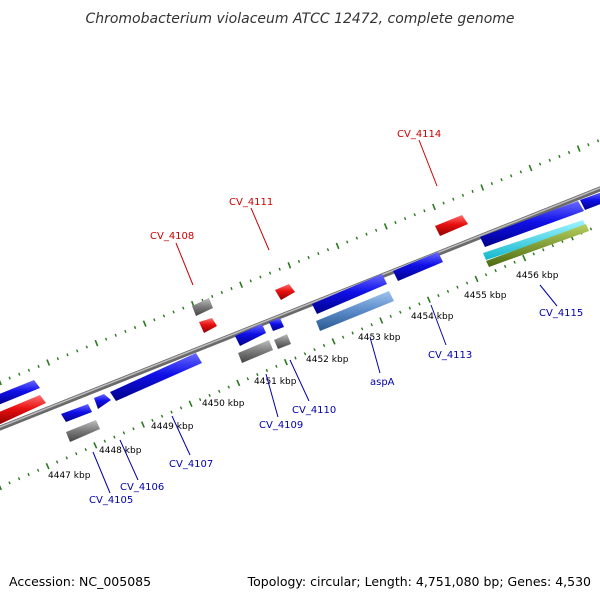  Describe the element at coordinates (419, 134) in the screenshot. I see `gene-label-CV_4114: CV_4114` at that location.